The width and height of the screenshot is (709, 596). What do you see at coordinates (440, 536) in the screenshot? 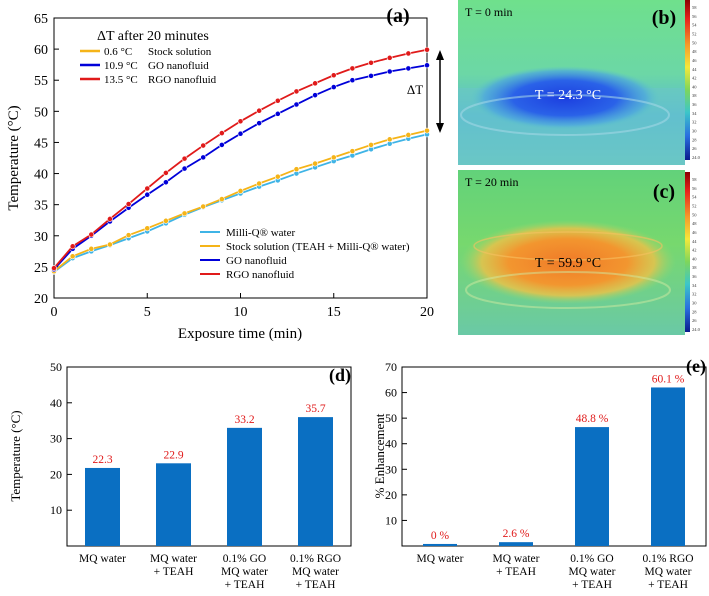
I see `bar-value-label: 0 %` at bounding box center [440, 536].